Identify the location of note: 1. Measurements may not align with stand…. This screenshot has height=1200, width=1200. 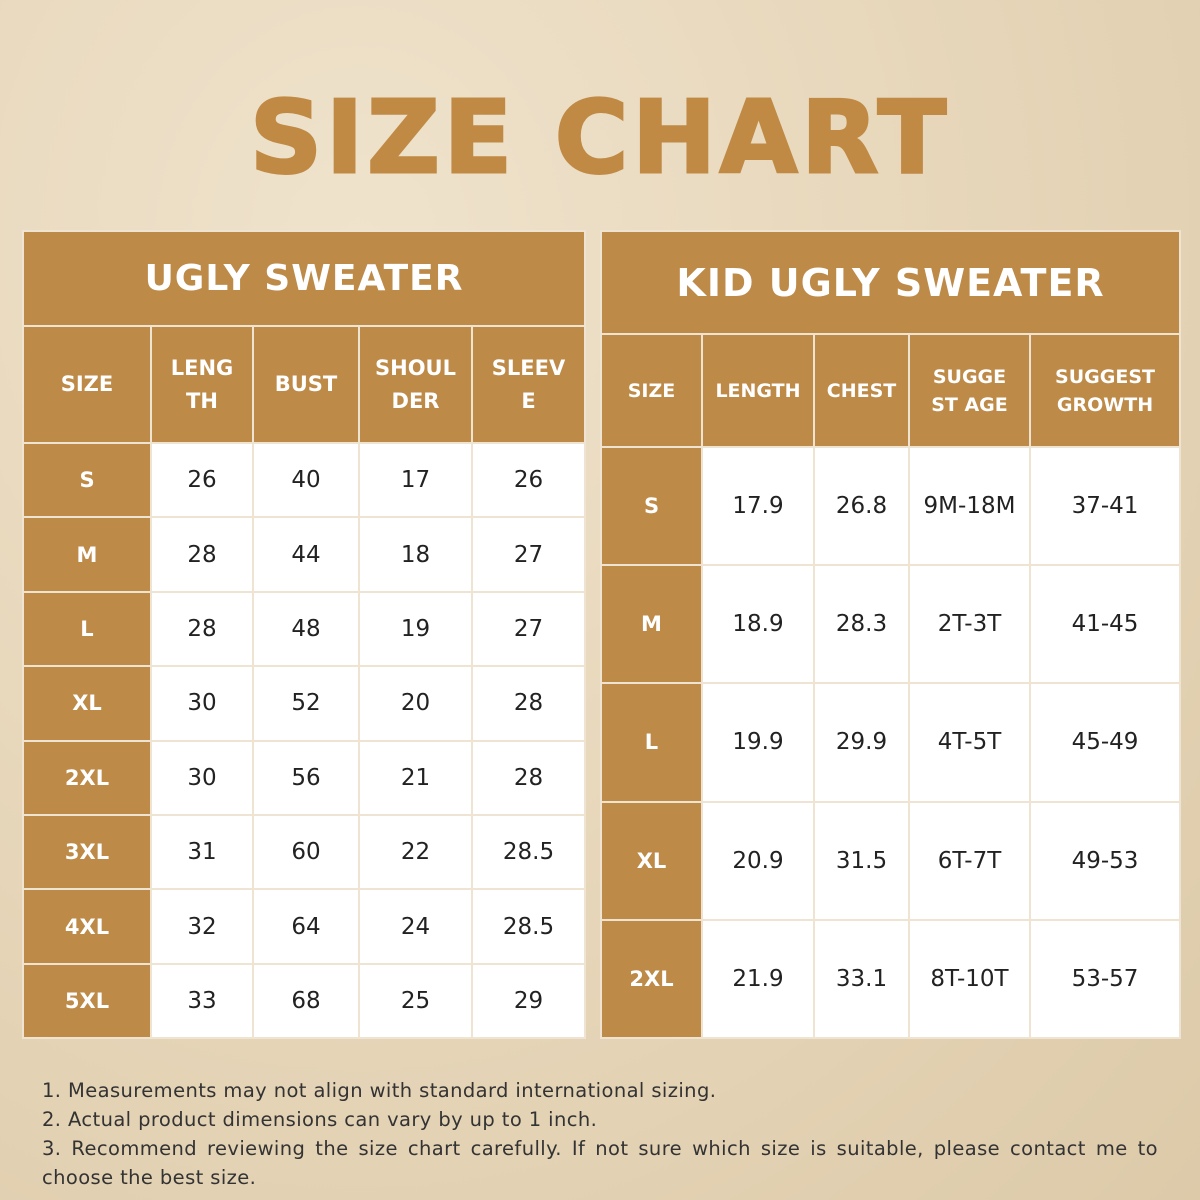
(379, 1090).